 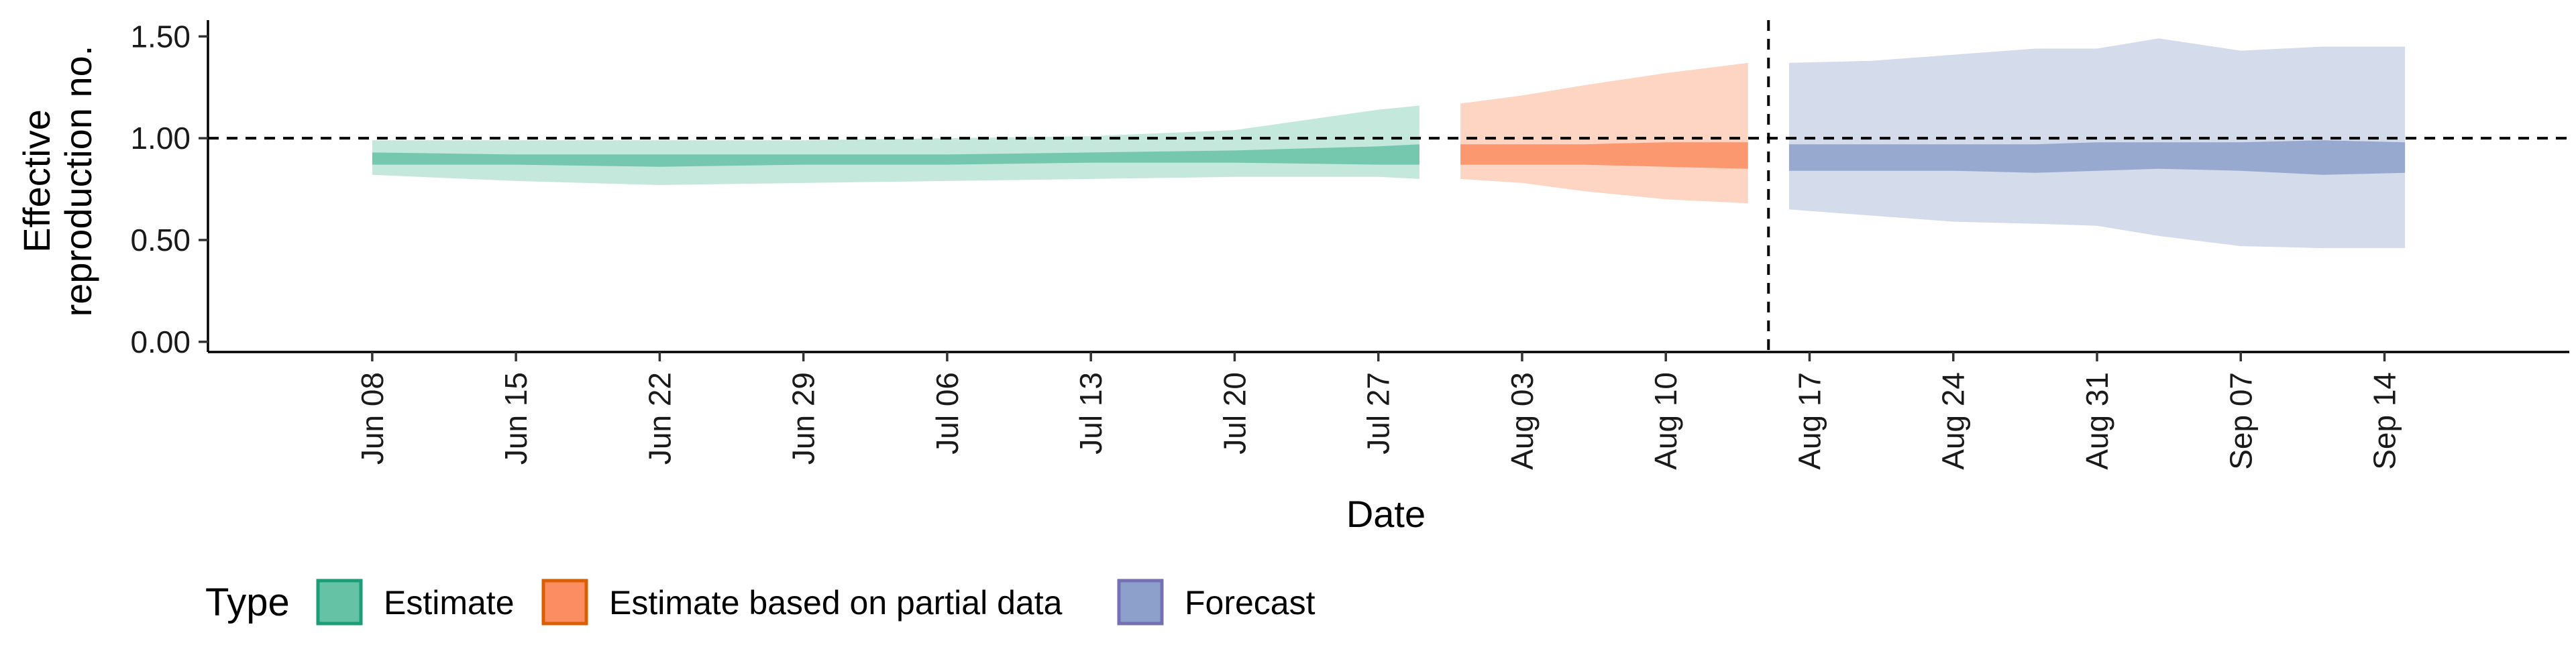 What do you see at coordinates (1378, 414) in the screenshot?
I see `x-tick-label: Jul 27` at bounding box center [1378, 414].